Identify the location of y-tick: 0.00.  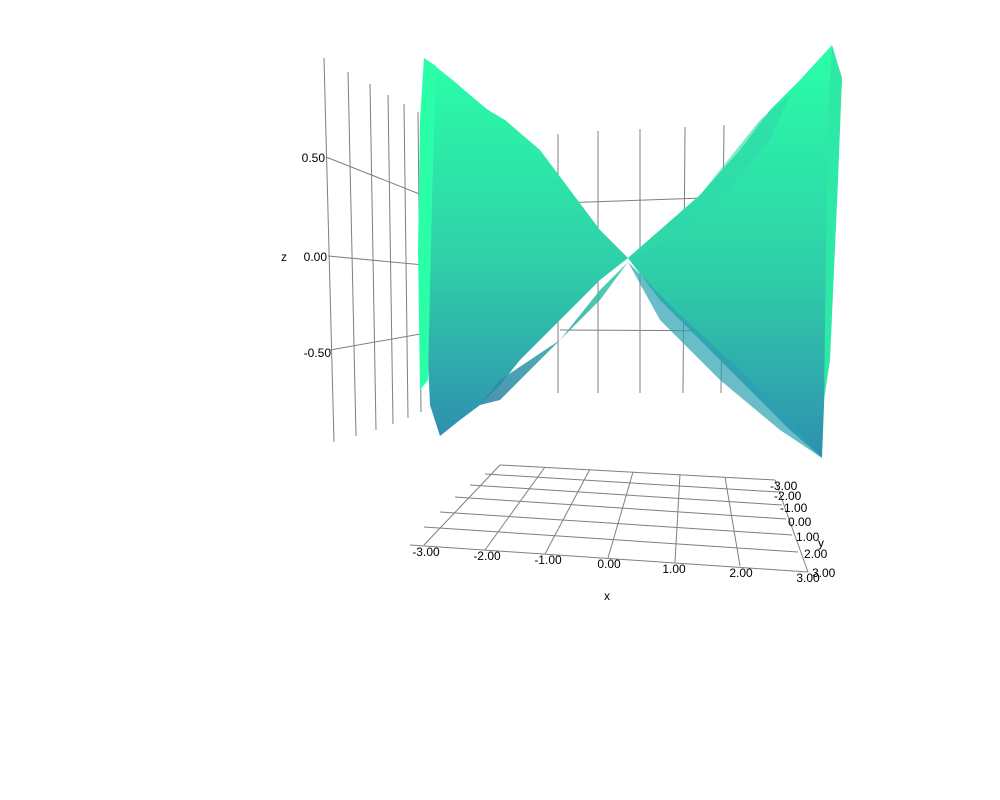
(800, 522).